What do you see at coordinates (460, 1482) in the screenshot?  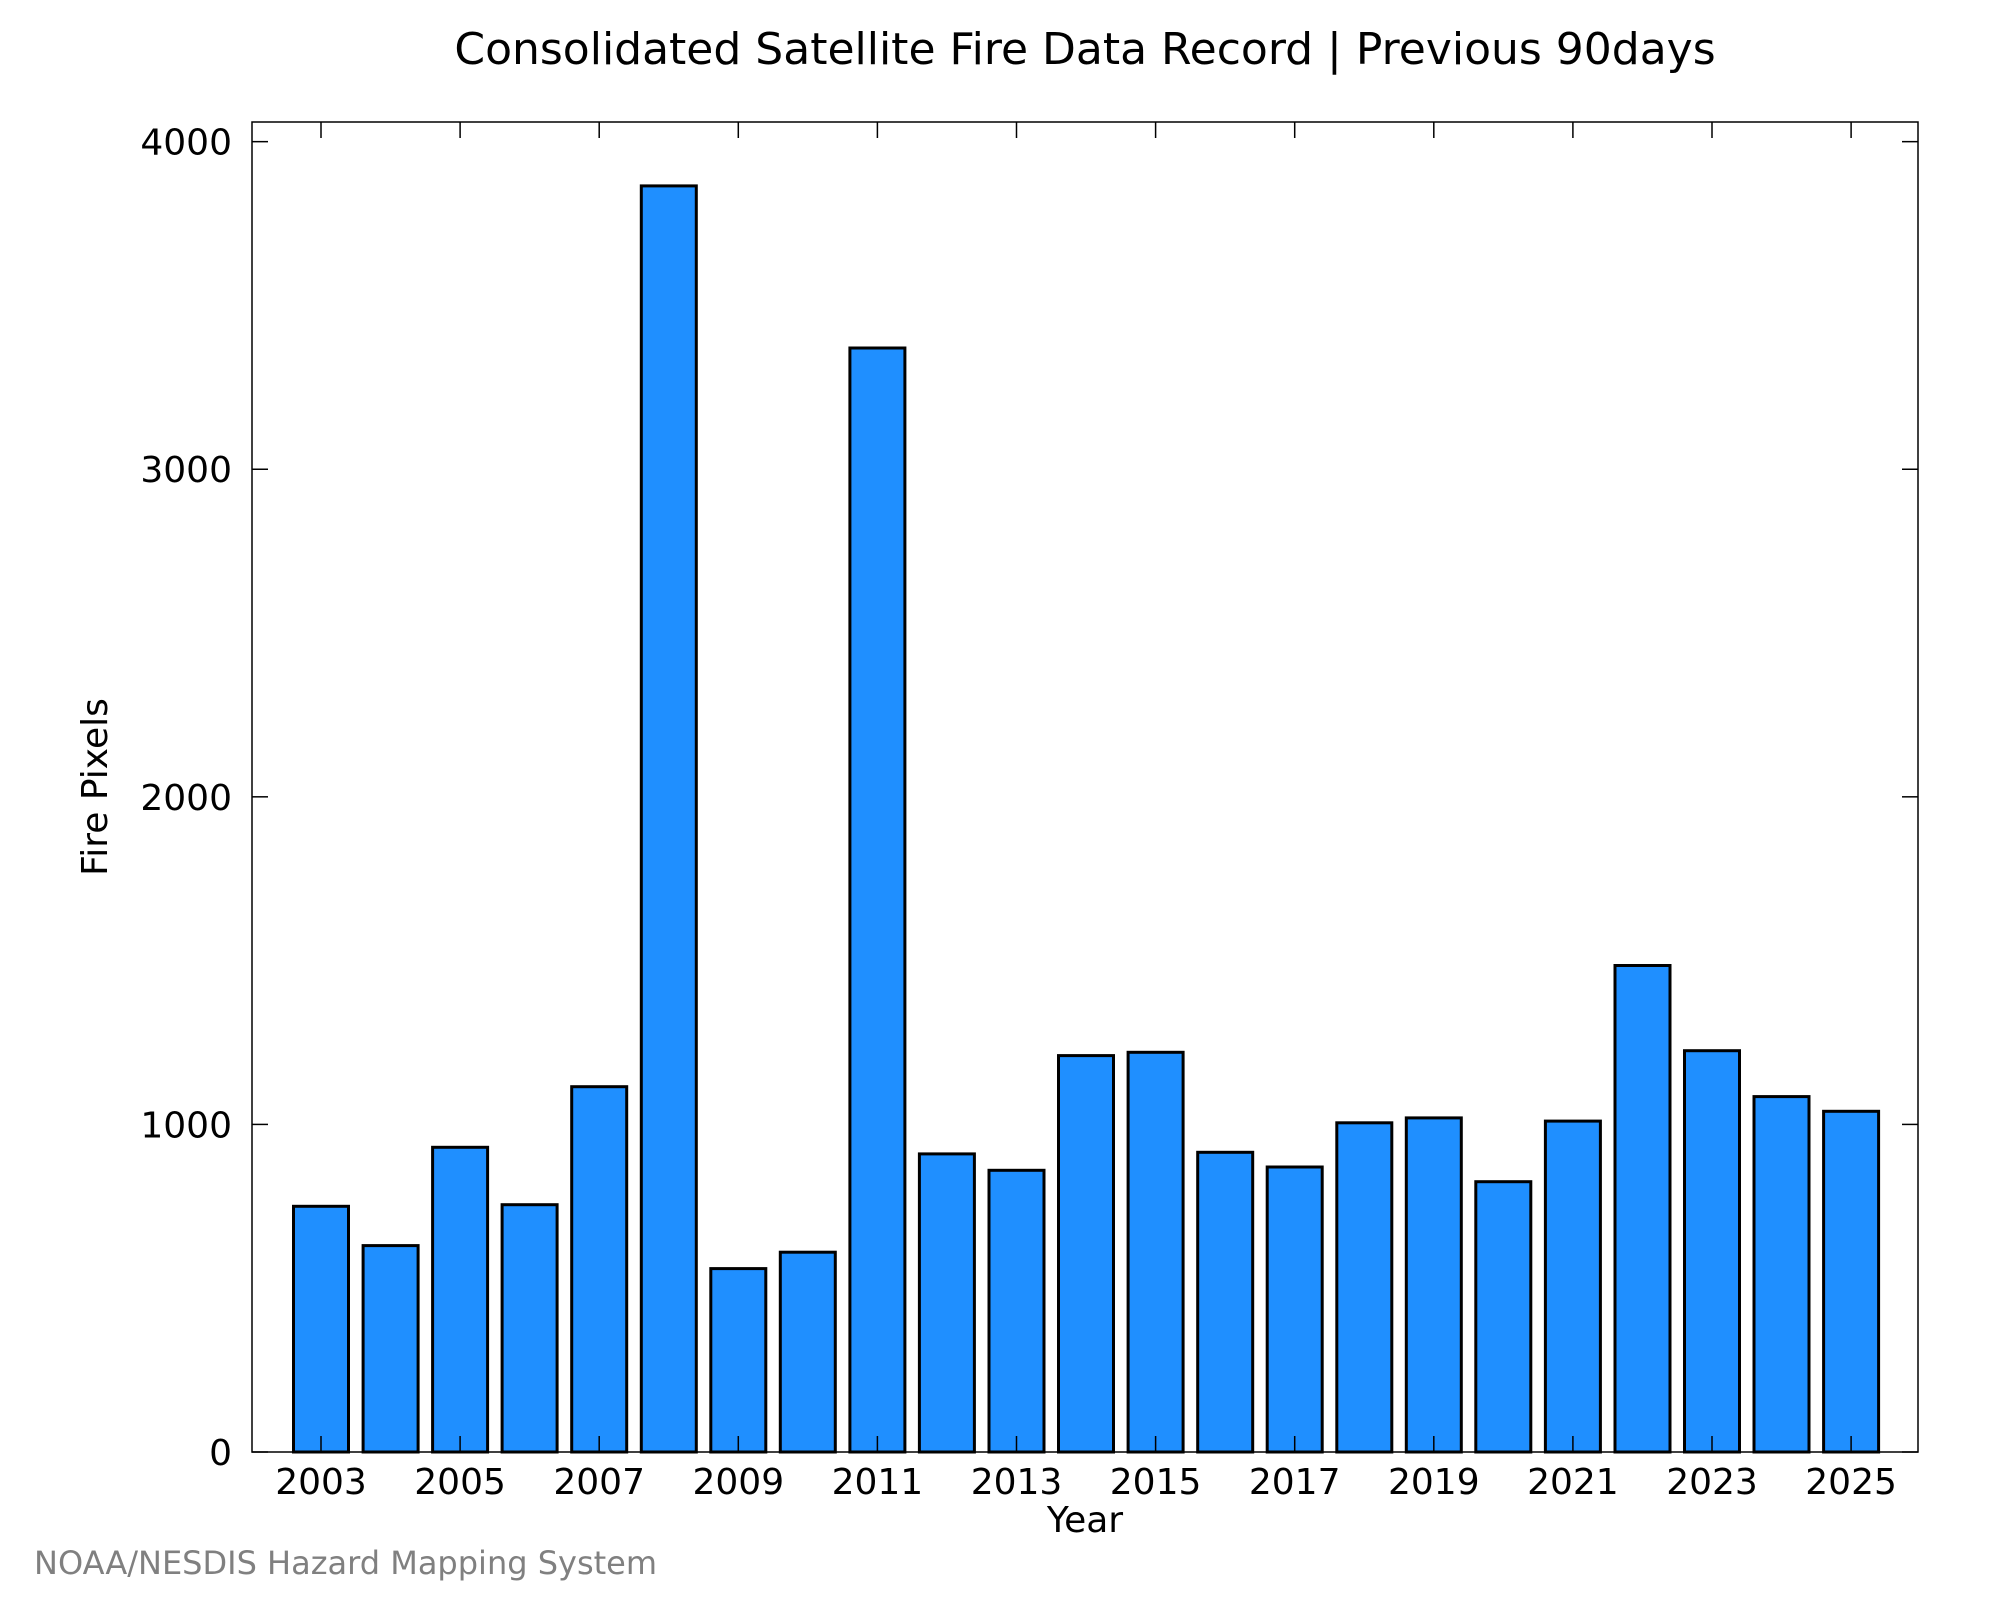 I see `x-tick-label-2005: 2005` at bounding box center [460, 1482].